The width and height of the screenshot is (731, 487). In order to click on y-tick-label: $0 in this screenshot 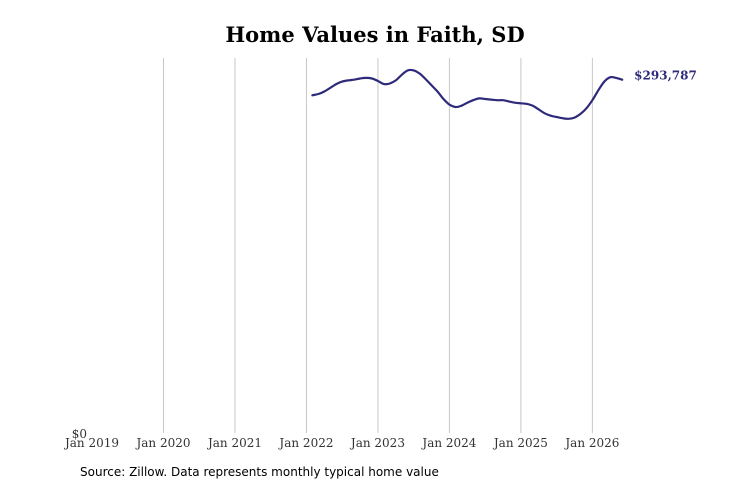, I will do `click(79, 434)`.